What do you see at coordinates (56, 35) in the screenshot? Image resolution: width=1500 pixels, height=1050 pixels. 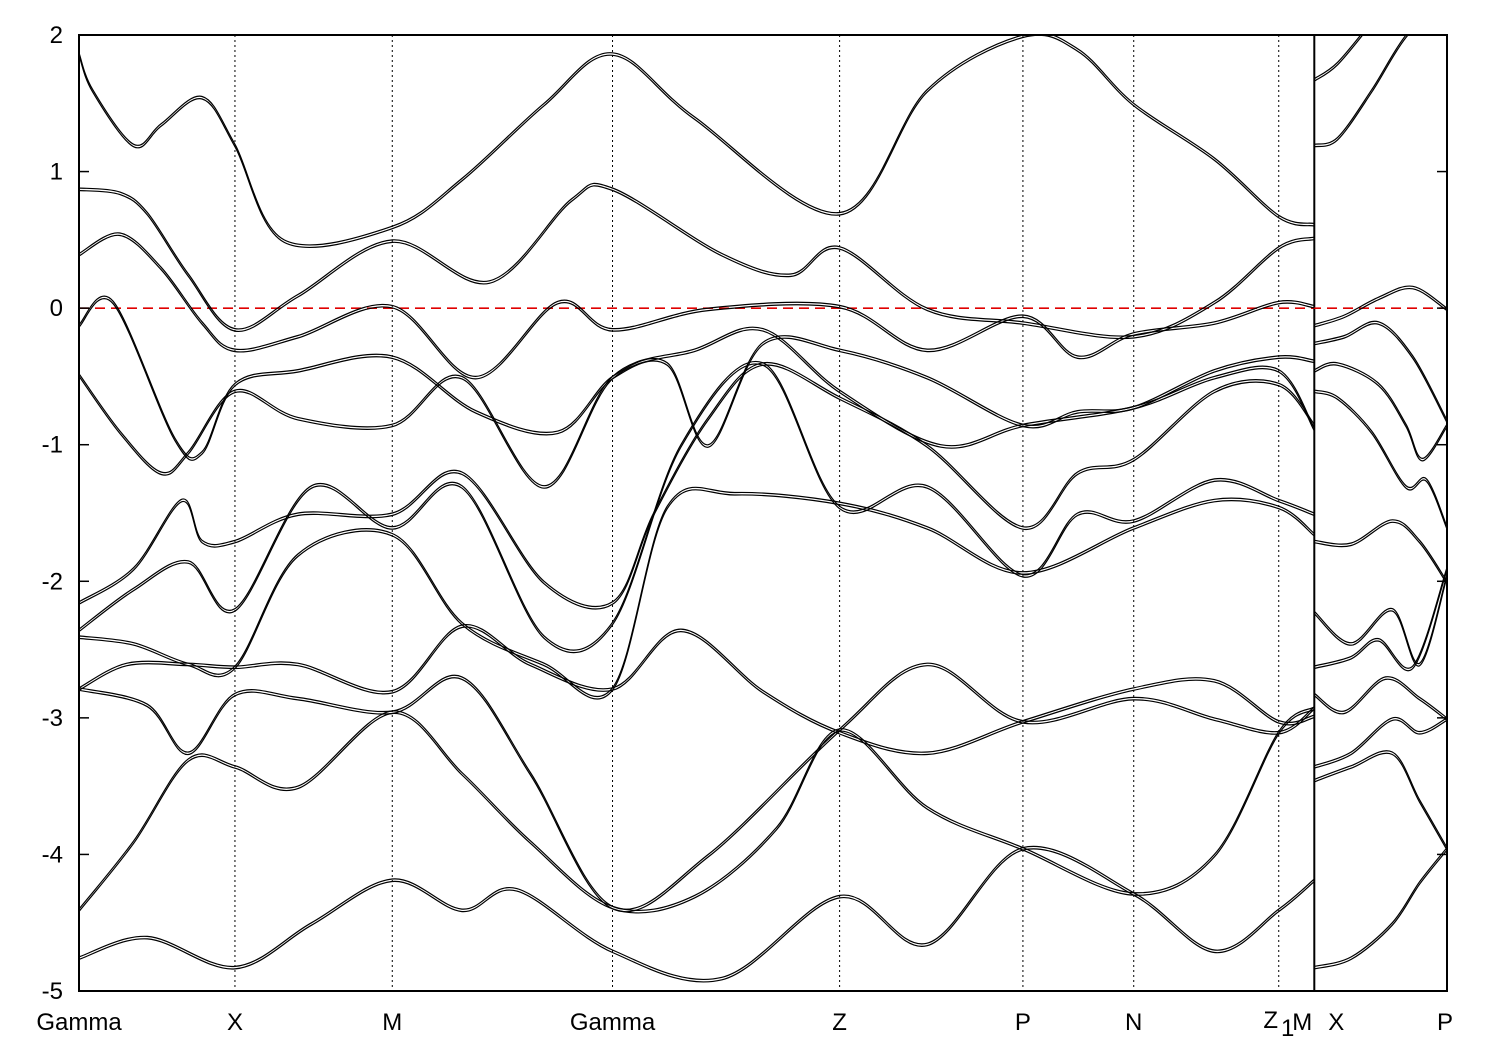 I see `y-tick-label: 2` at bounding box center [56, 35].